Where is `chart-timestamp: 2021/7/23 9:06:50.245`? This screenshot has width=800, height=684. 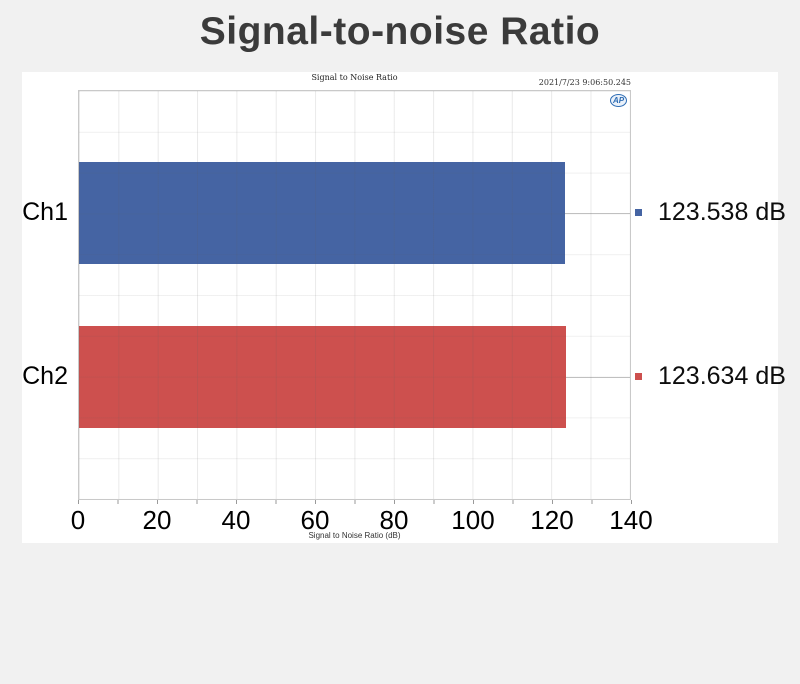 chart-timestamp: 2021/7/23 9:06:50.245 is located at coordinates (584, 82).